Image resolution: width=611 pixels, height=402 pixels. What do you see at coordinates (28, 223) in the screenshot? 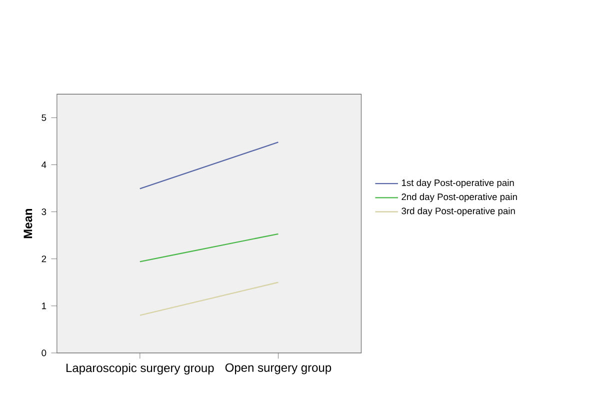
I see `y-axis-title: Mean` at bounding box center [28, 223].